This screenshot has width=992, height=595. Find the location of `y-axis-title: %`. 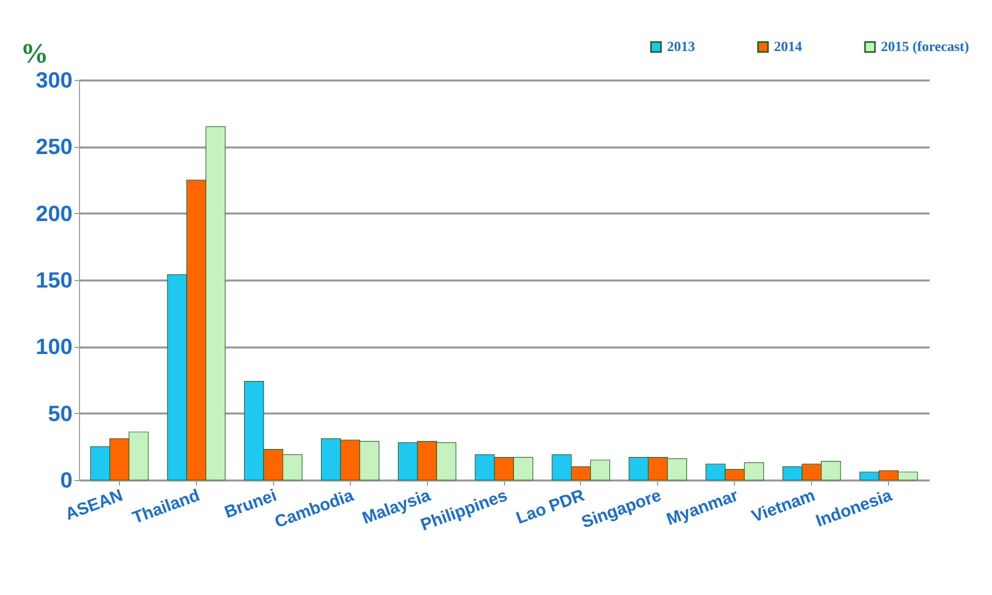

y-axis-title: % is located at coordinates (34, 54).